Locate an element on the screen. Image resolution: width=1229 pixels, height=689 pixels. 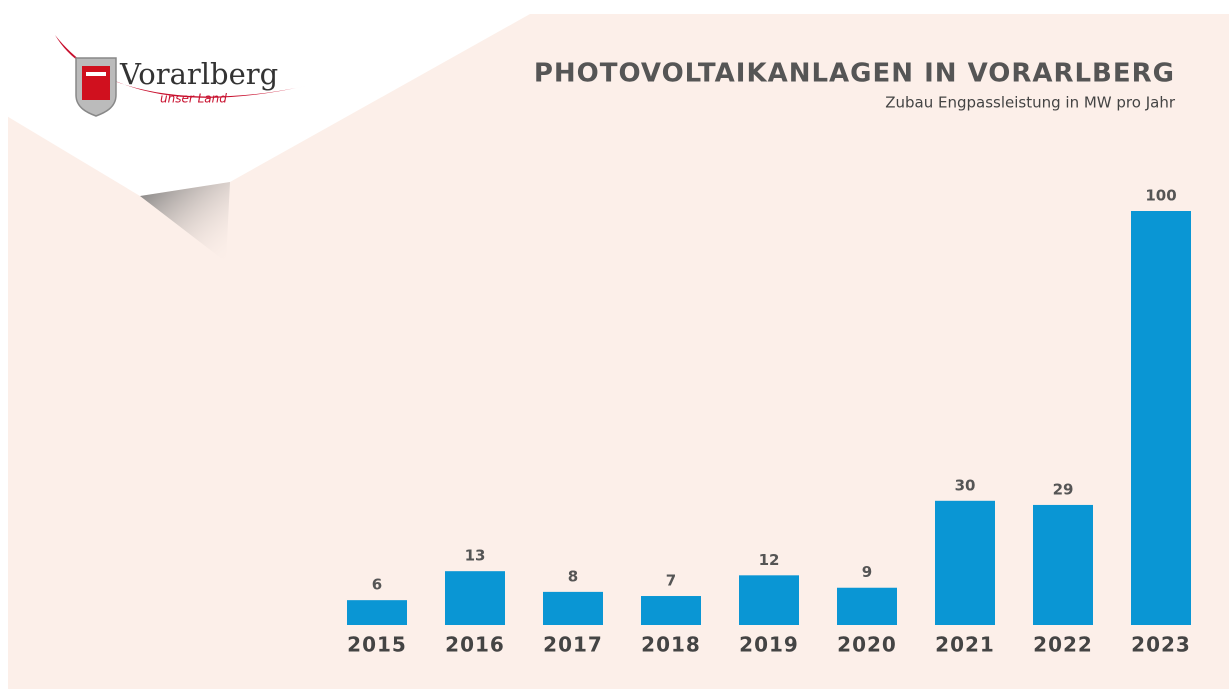
x-tick-label: 2019 is located at coordinates (769, 645).